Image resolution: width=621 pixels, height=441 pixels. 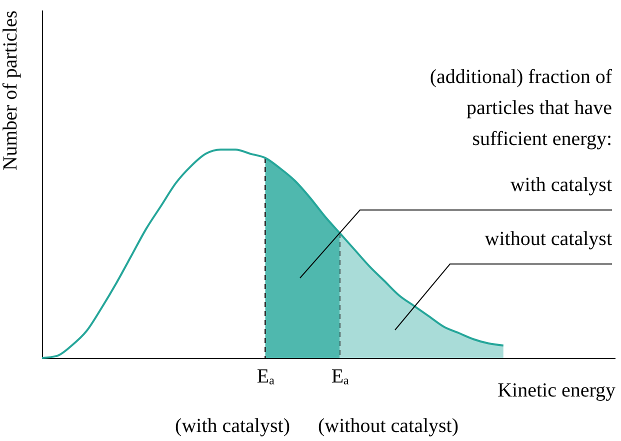 I want to click on text: (with catalyst), so click(x=232, y=426).